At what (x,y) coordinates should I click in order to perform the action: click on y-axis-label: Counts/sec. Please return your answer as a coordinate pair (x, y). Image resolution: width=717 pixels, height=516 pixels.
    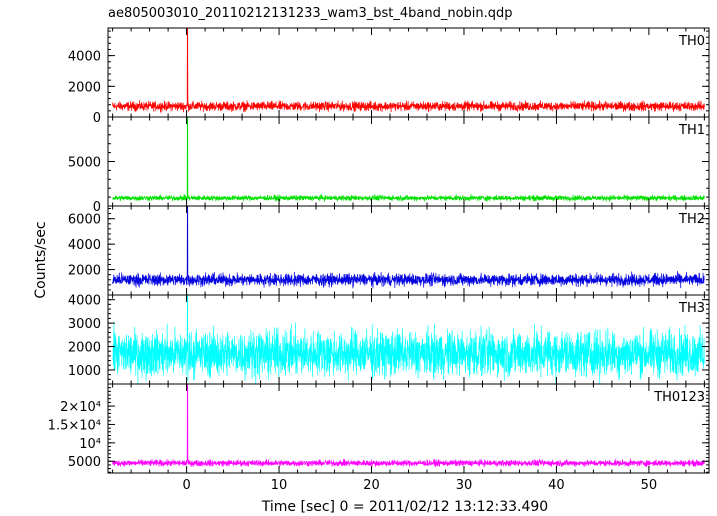
    Looking at the image, I should click on (41, 259).